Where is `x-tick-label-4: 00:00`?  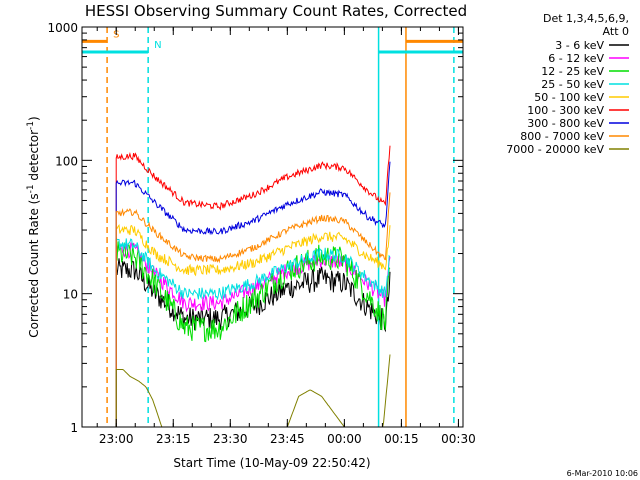 x-tick-label-4: 00:00 is located at coordinates (344, 439).